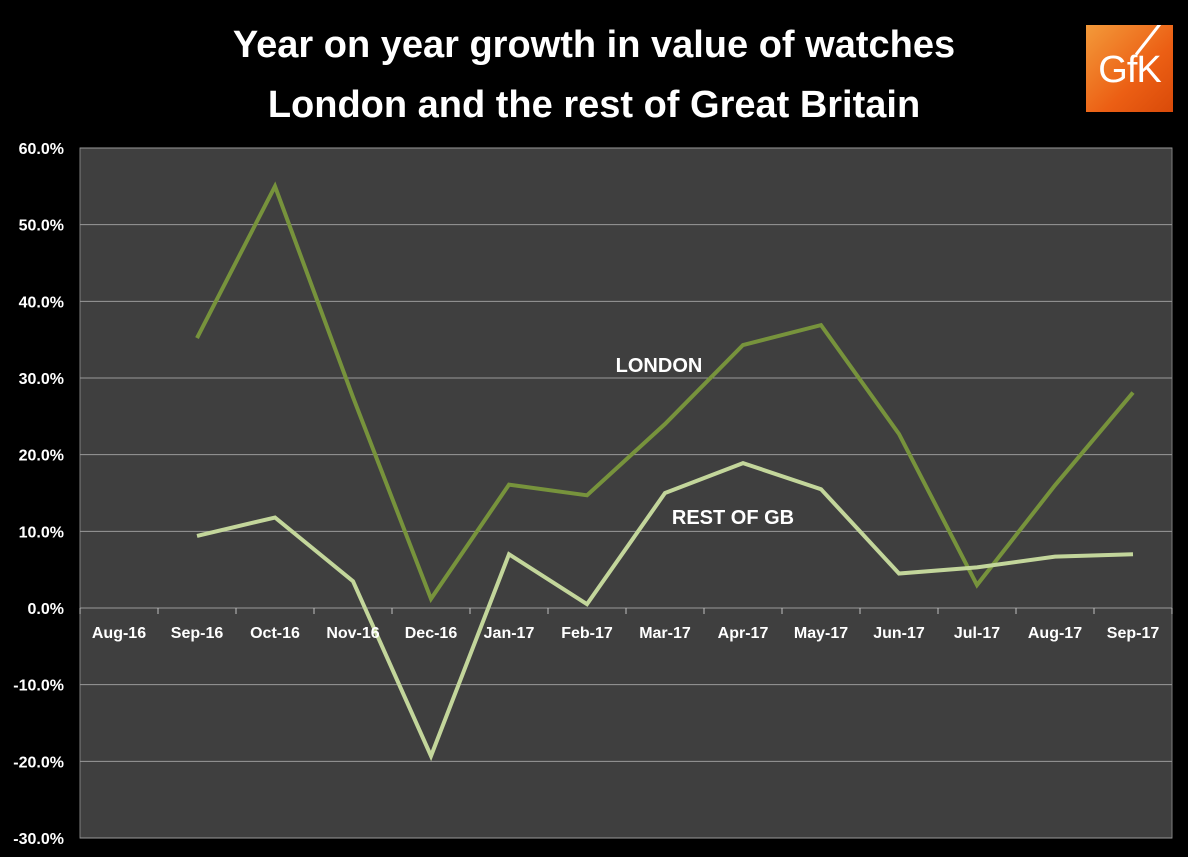 This screenshot has width=1188, height=857. What do you see at coordinates (46, 609) in the screenshot?
I see `y-tick-label: 0.0%` at bounding box center [46, 609].